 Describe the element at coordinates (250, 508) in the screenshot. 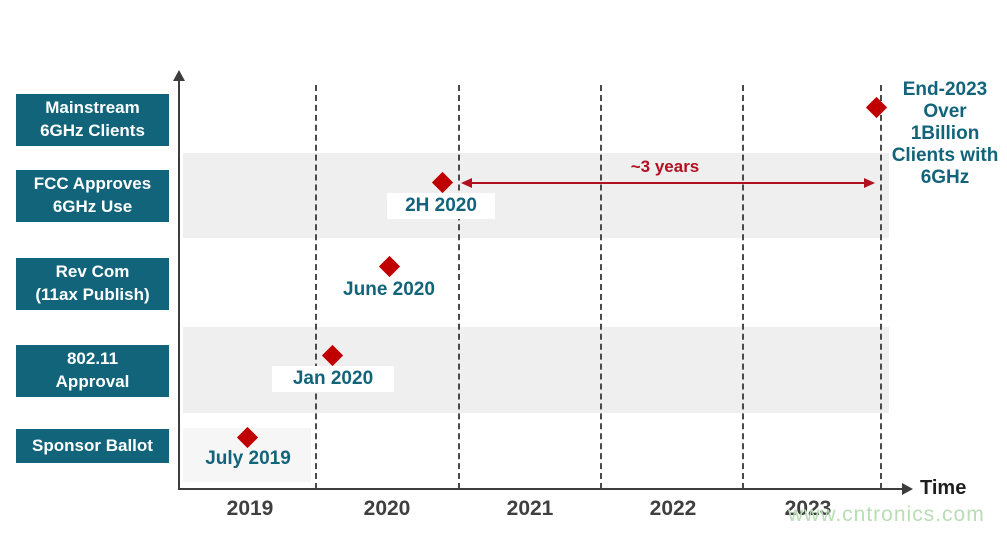

I see `tick-2019: 2019` at that location.